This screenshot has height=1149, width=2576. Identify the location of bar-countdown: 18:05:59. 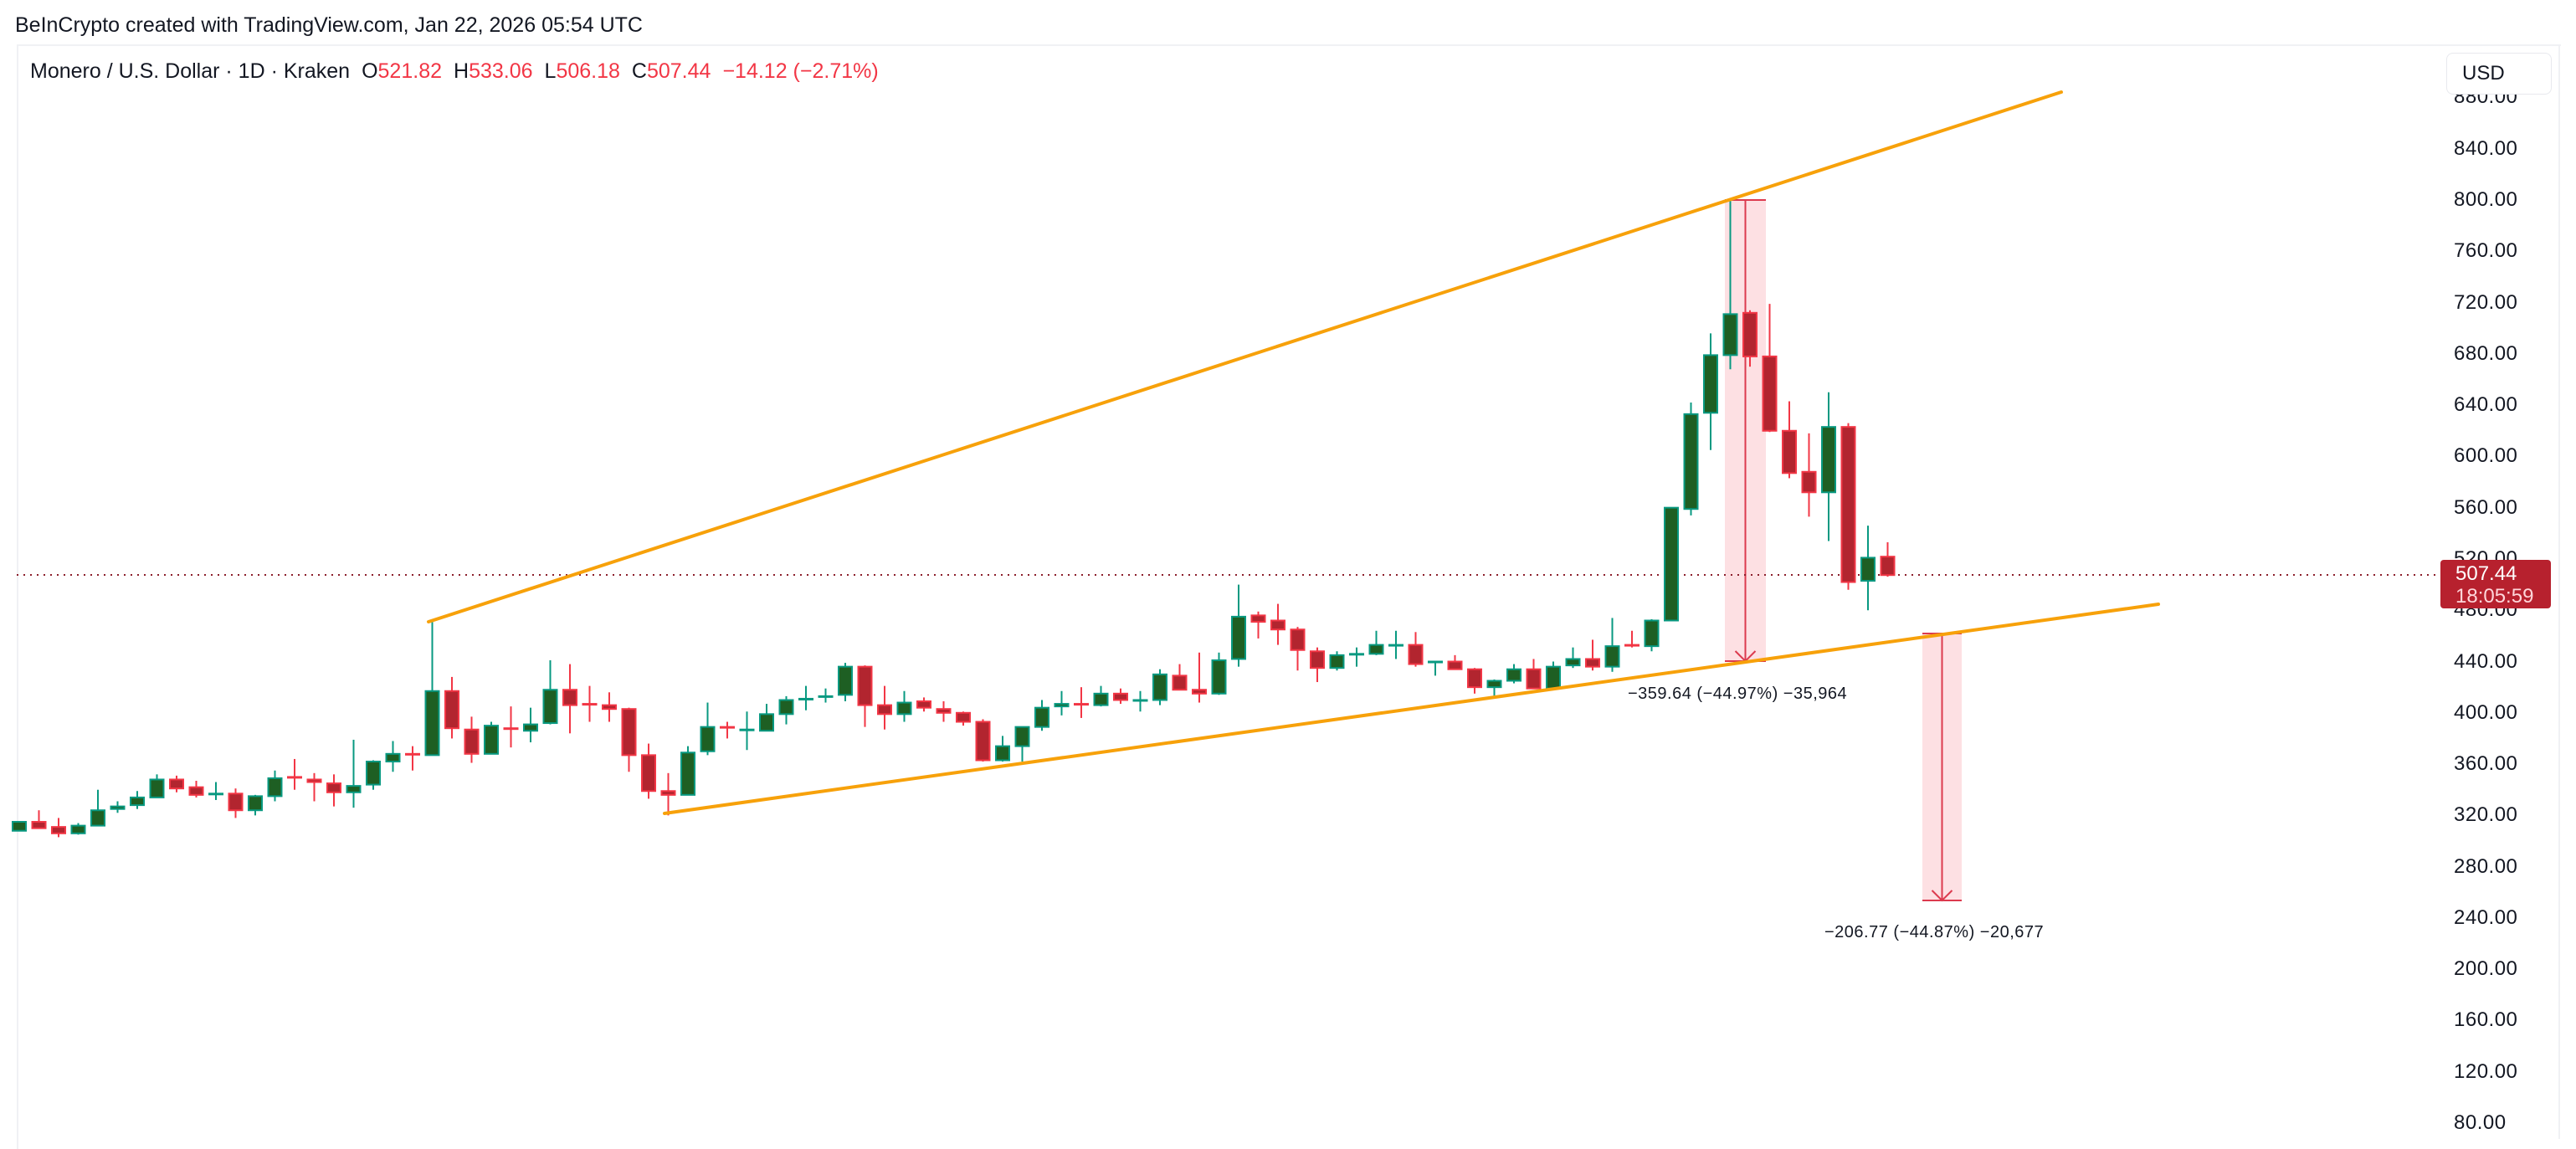
(2494, 596).